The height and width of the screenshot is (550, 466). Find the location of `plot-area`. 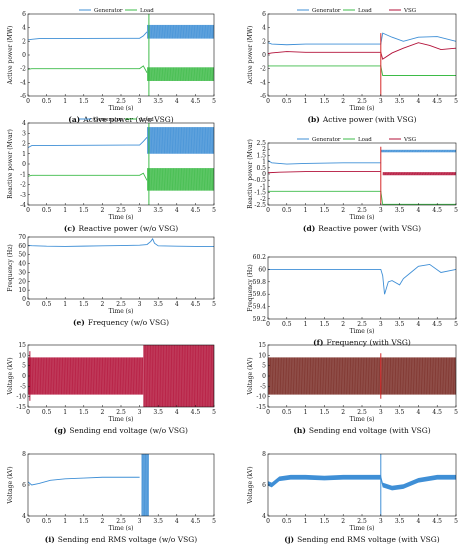

plot-area is located at coordinates (362, 175).